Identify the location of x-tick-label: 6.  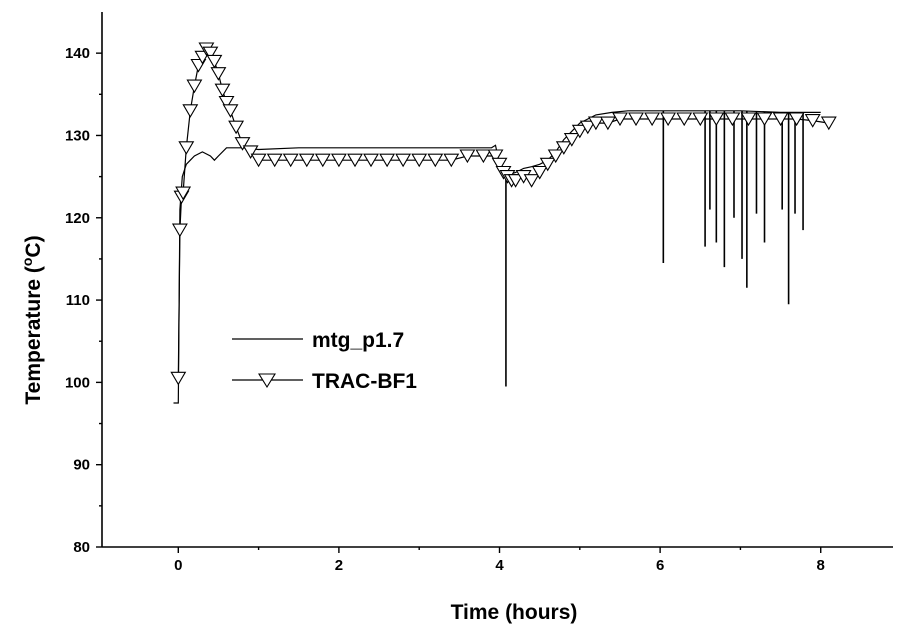
(660, 565).